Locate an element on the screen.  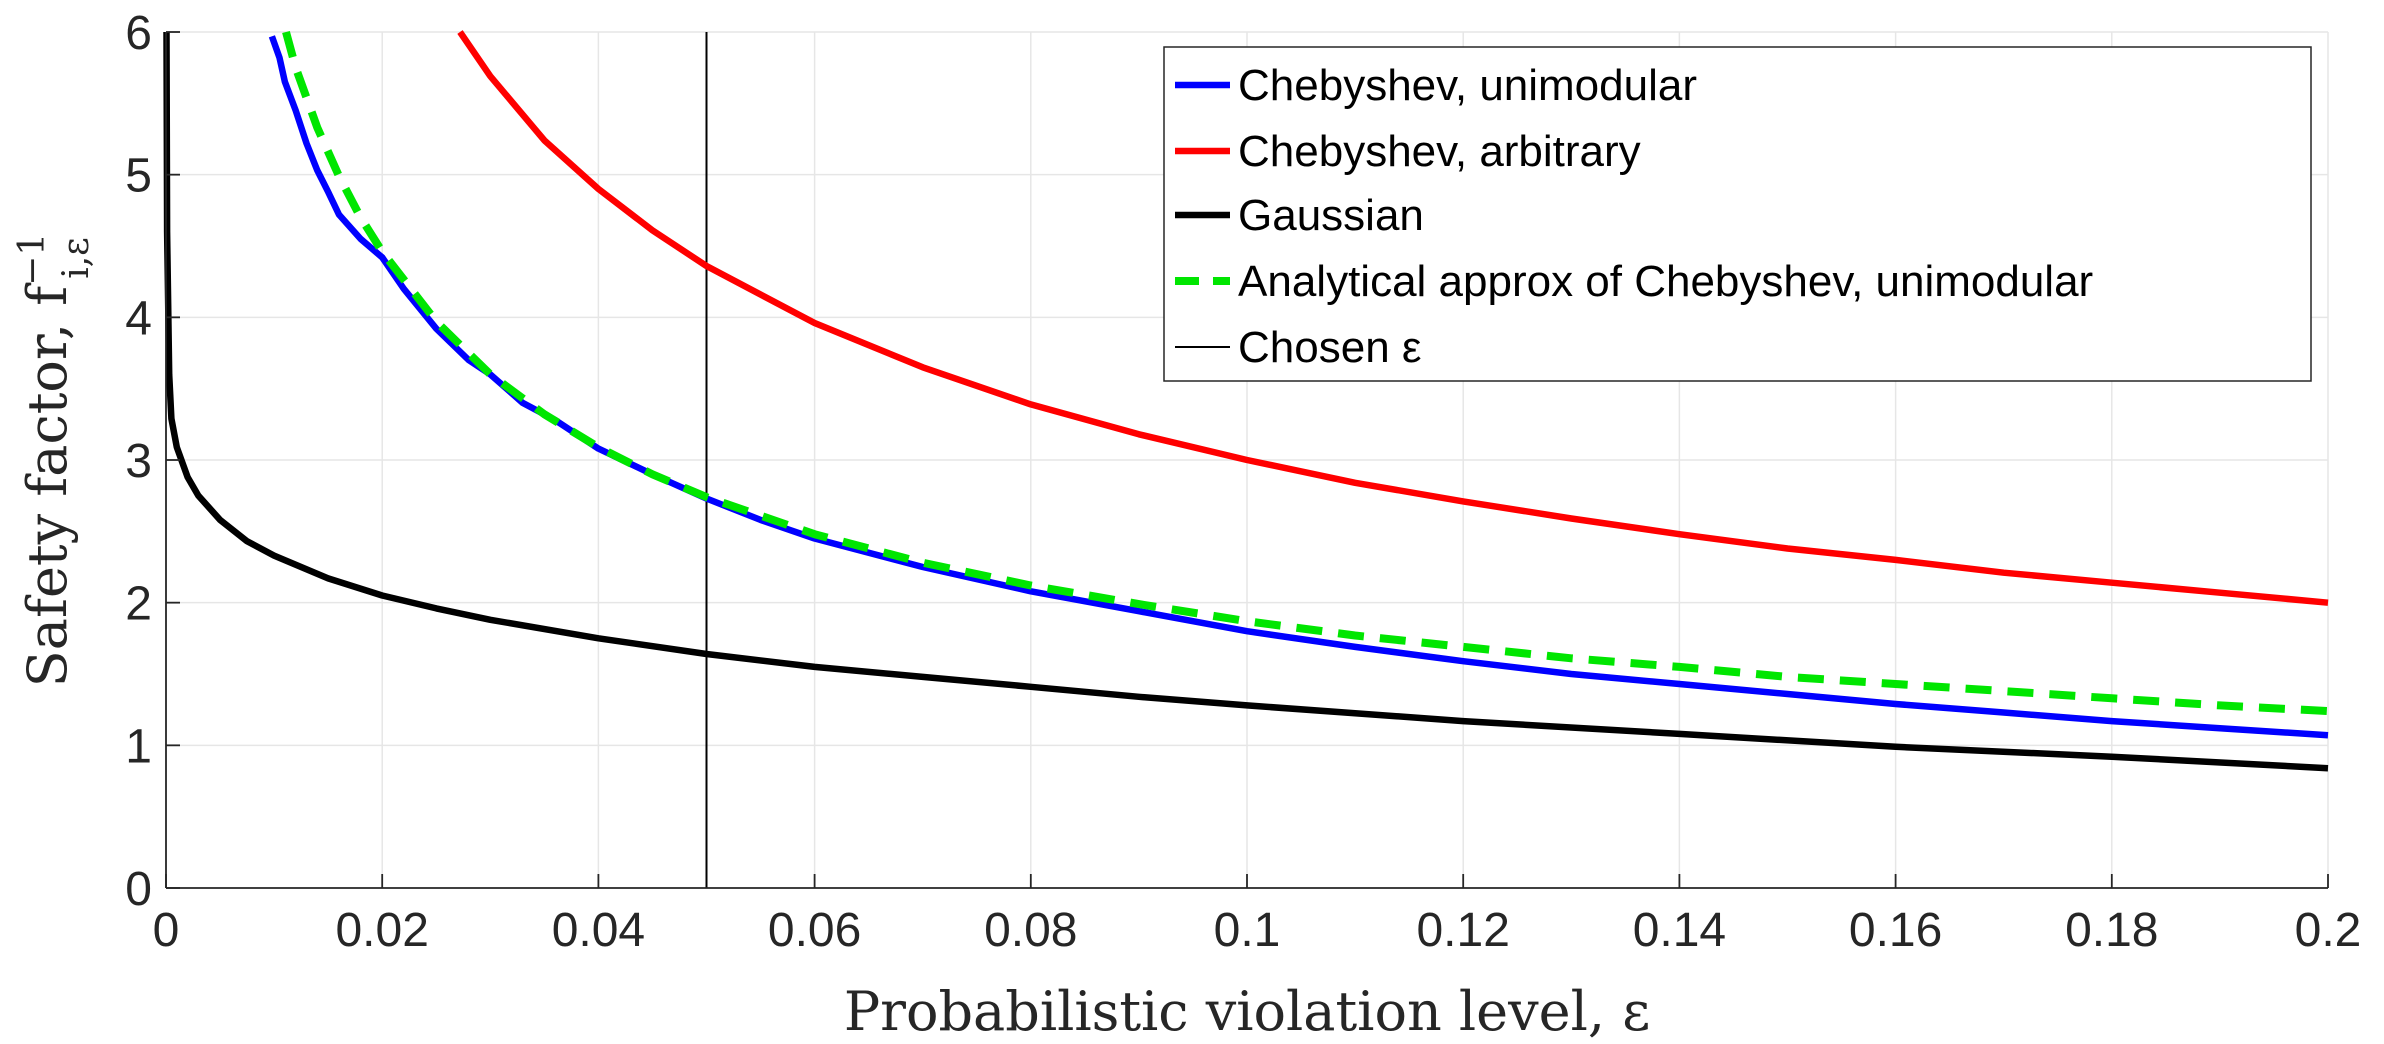
legend-label: Chosen ε is located at coordinates (1330, 347).